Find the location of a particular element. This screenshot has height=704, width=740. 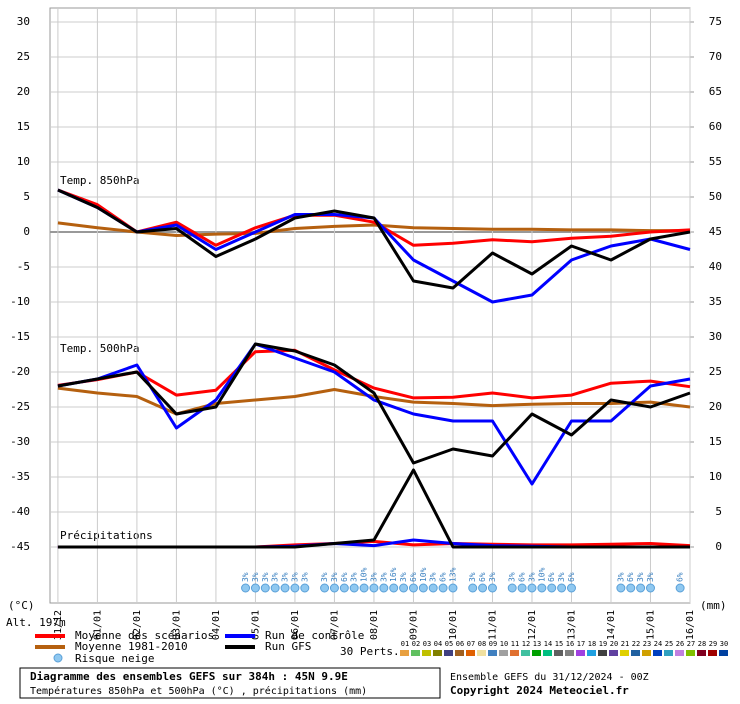

y2-tick-label: 5 is located at coordinates (718, 511).